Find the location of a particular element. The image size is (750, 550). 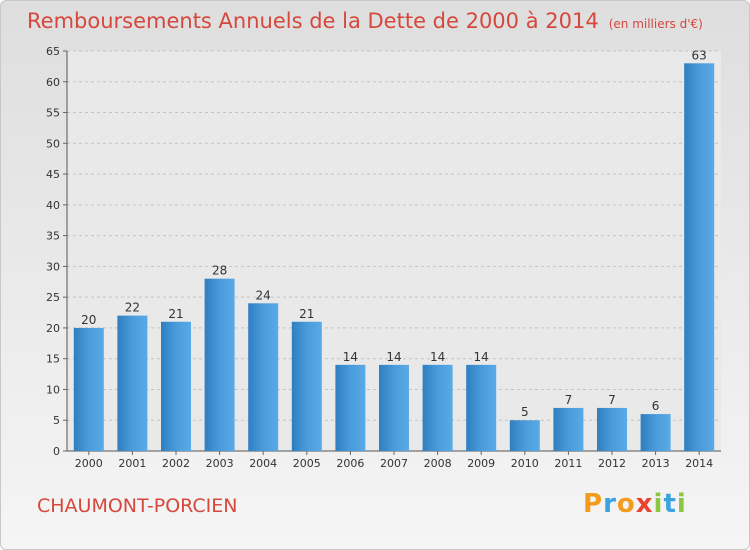

x-tick-label: 2005 is located at coordinates (307, 463).